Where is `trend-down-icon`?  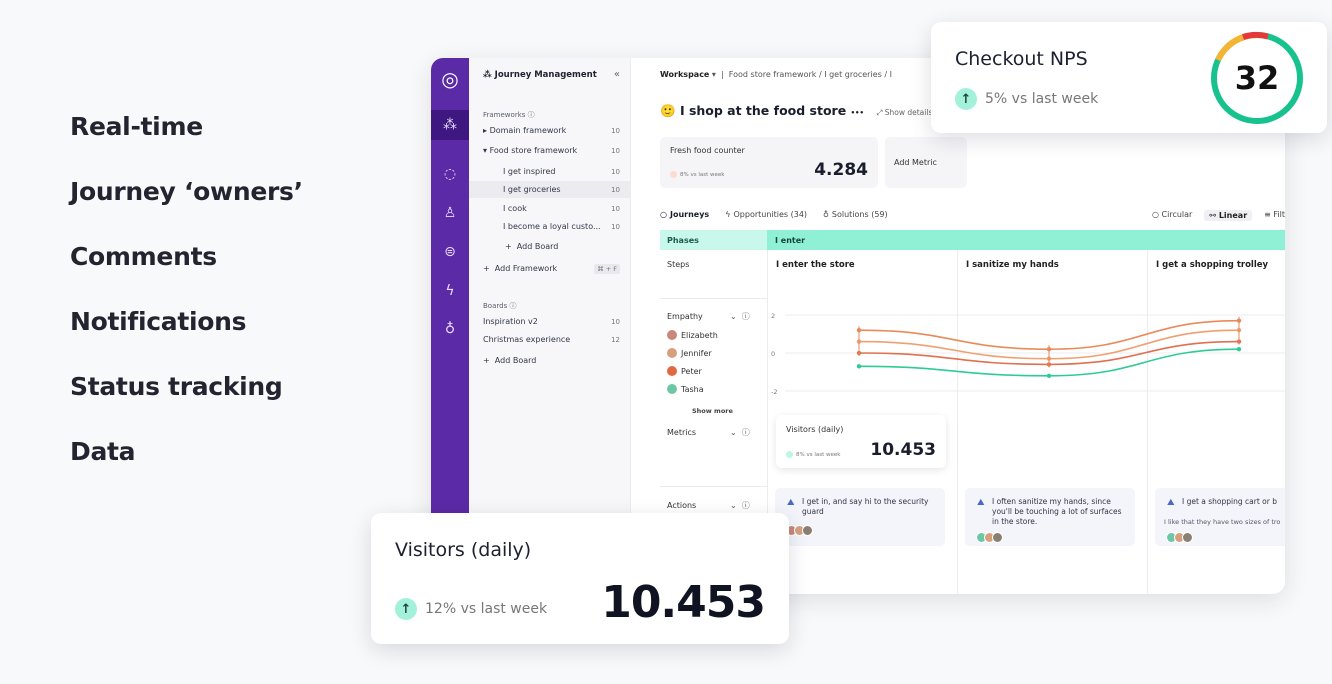
trend-down-icon is located at coordinates (673, 174).